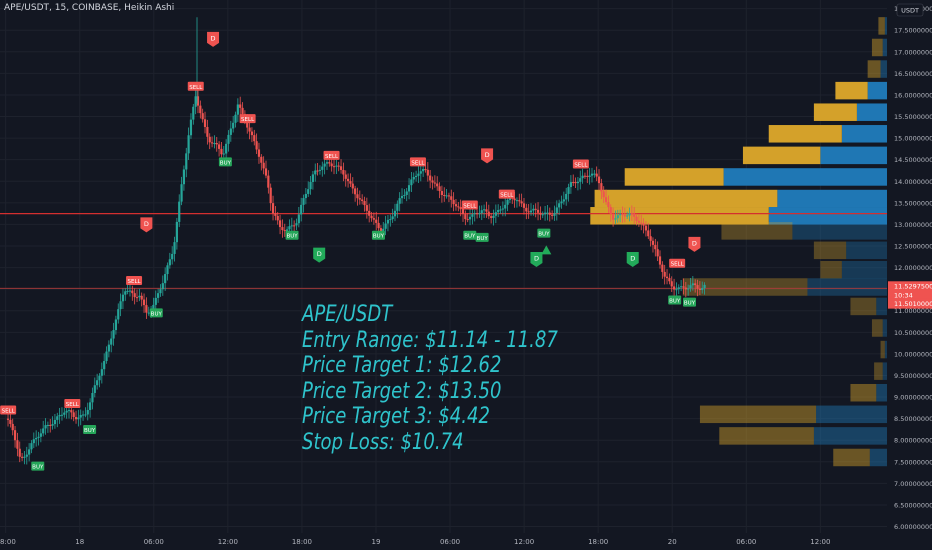 The height and width of the screenshot is (550, 932). What do you see at coordinates (910, 303) in the screenshot?
I see `secondary-price-tag` at bounding box center [910, 303].